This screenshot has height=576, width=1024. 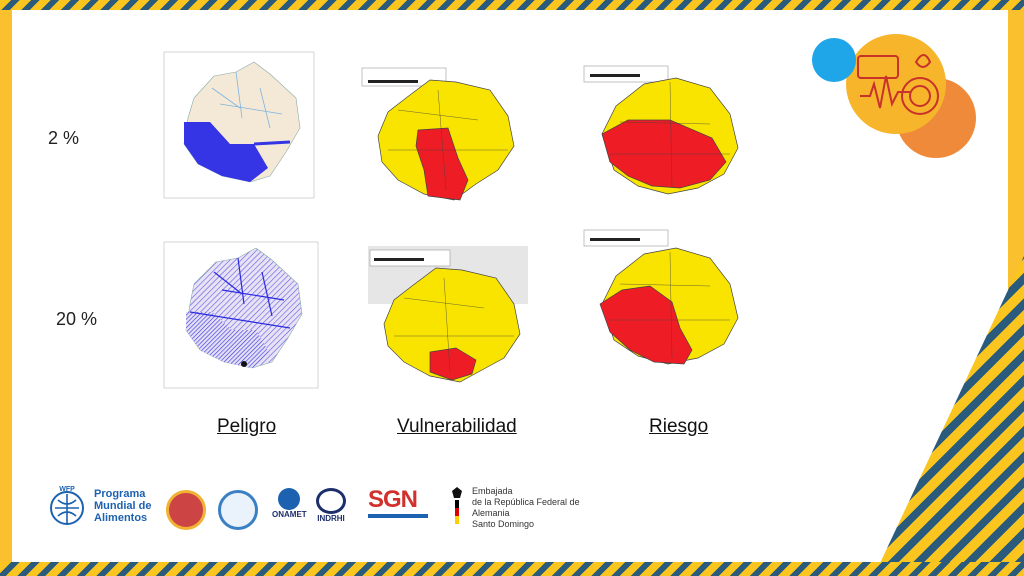 I want to click on column-label-riesgo: Riesgo, so click(x=679, y=426).